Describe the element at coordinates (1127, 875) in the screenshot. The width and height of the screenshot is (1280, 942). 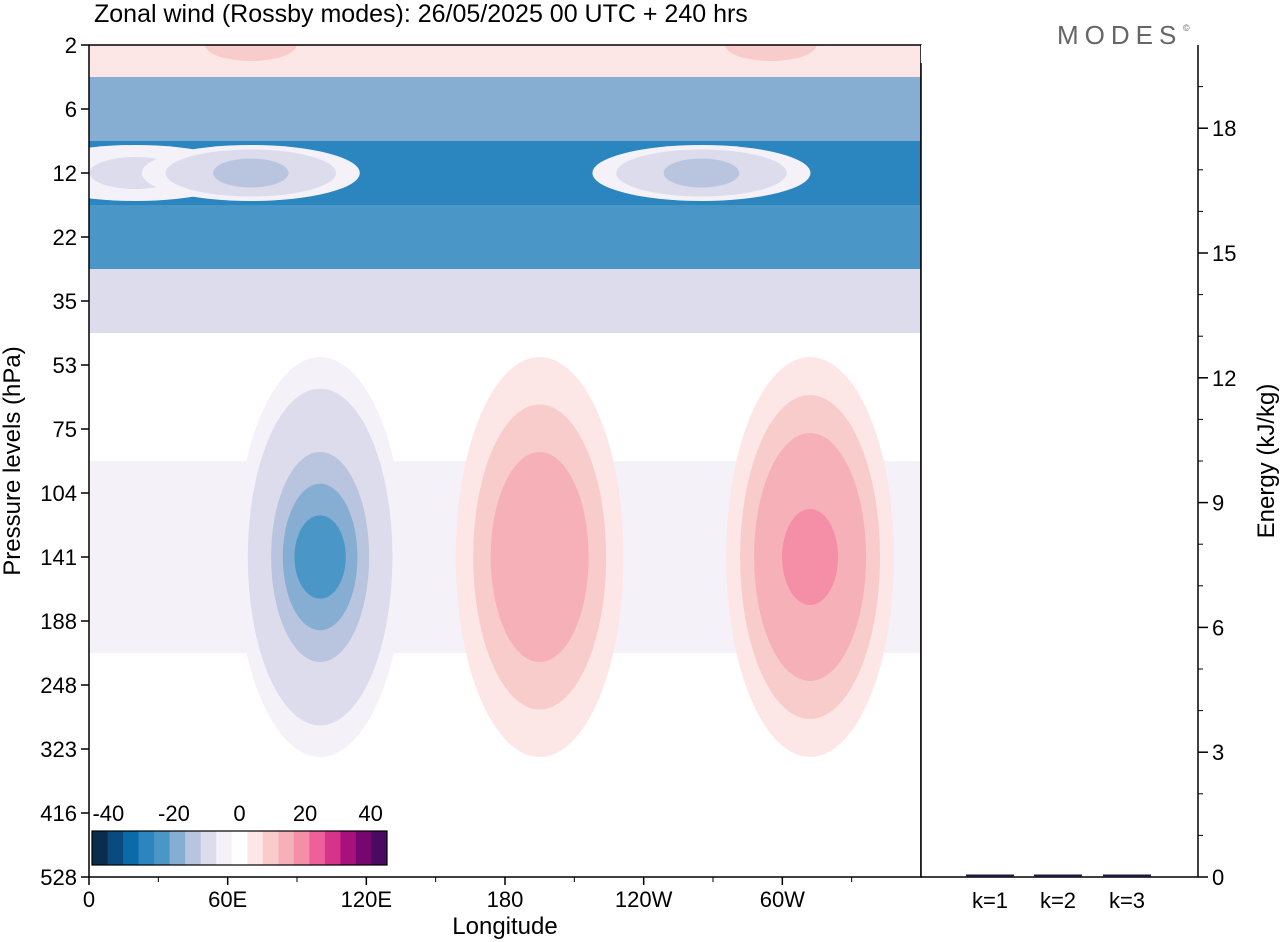
I see `energy-bar-k=3` at that location.